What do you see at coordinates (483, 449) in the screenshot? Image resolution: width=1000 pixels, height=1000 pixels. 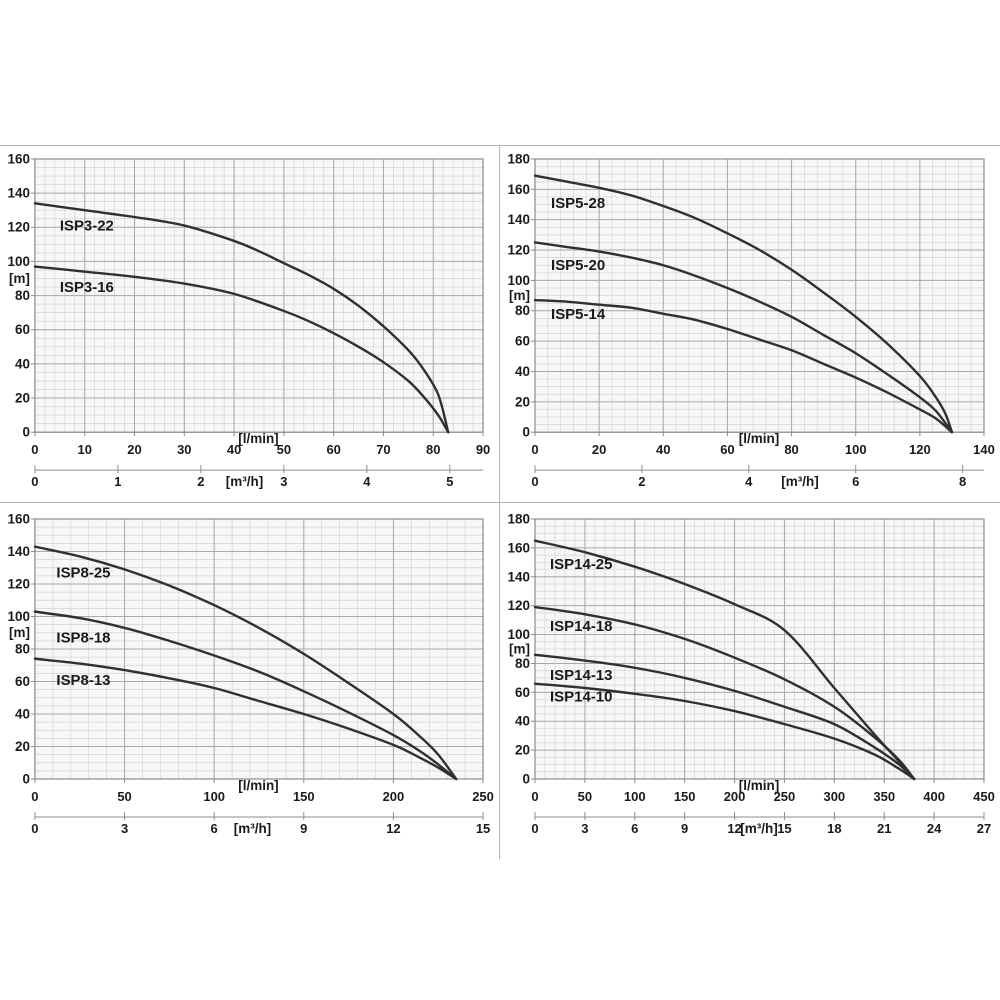 I see `x-tick-label-lmin: 90` at bounding box center [483, 449].